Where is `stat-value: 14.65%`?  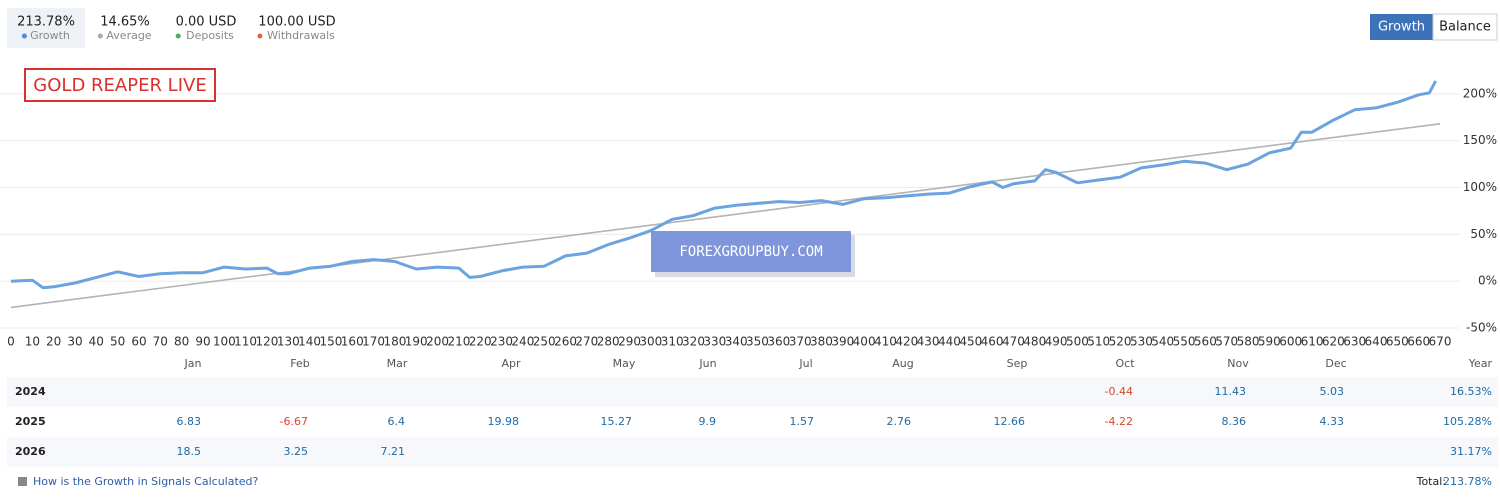
stat-value: 14.65% is located at coordinates (125, 22).